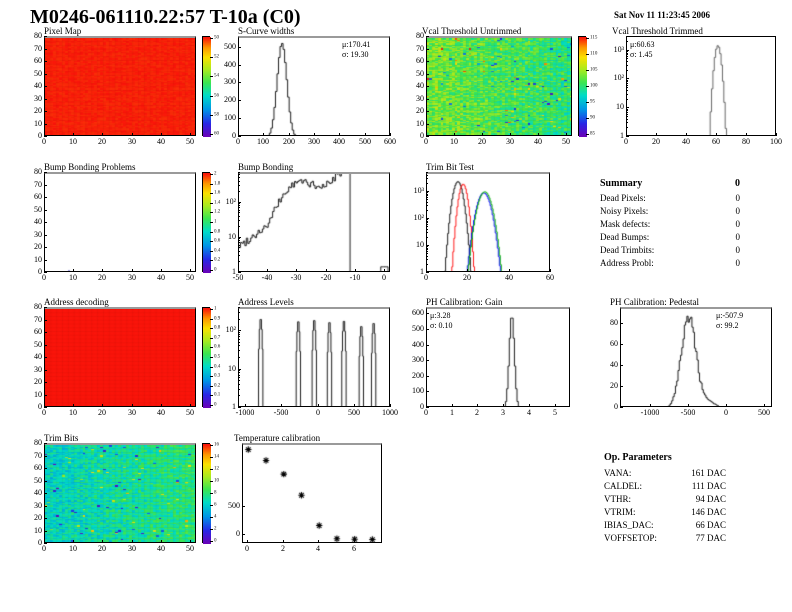 The height and width of the screenshot is (612, 792). I want to click on colorbar-pixel-map, so click(206, 86).